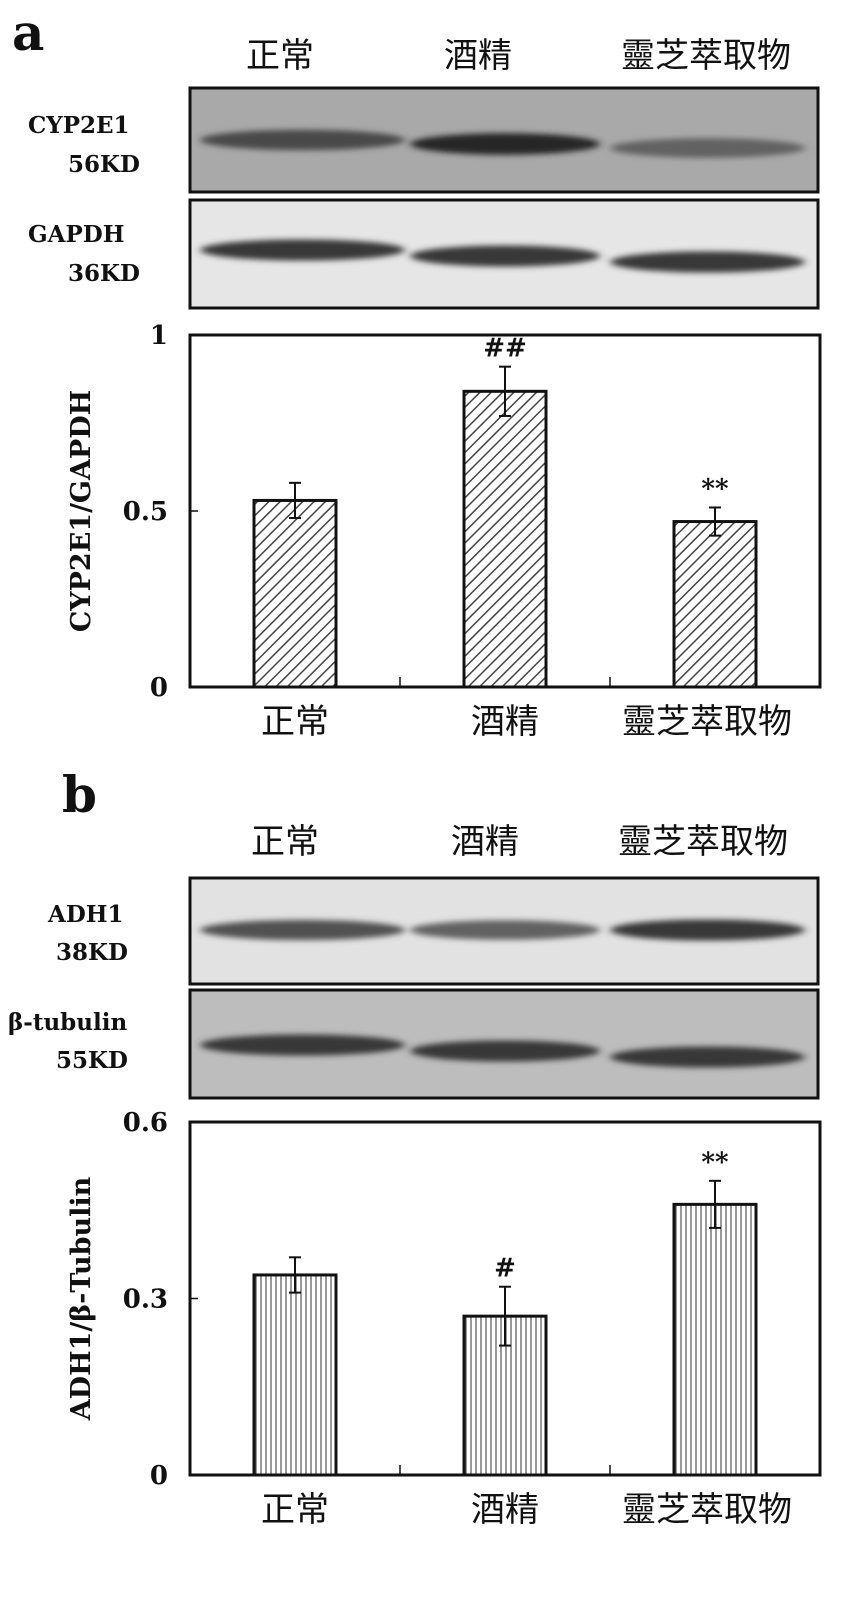  Describe the element at coordinates (79, 125) in the screenshot. I see `blot-protein-label: CYP2E1` at that location.